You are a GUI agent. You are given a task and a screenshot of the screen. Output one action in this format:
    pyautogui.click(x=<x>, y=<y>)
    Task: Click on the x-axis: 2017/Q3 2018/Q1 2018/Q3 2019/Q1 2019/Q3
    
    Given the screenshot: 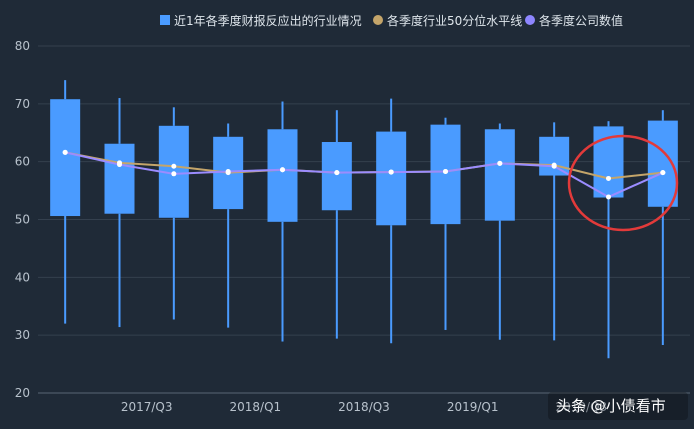 What is the action you would take?
    pyautogui.click(x=364, y=403)
    